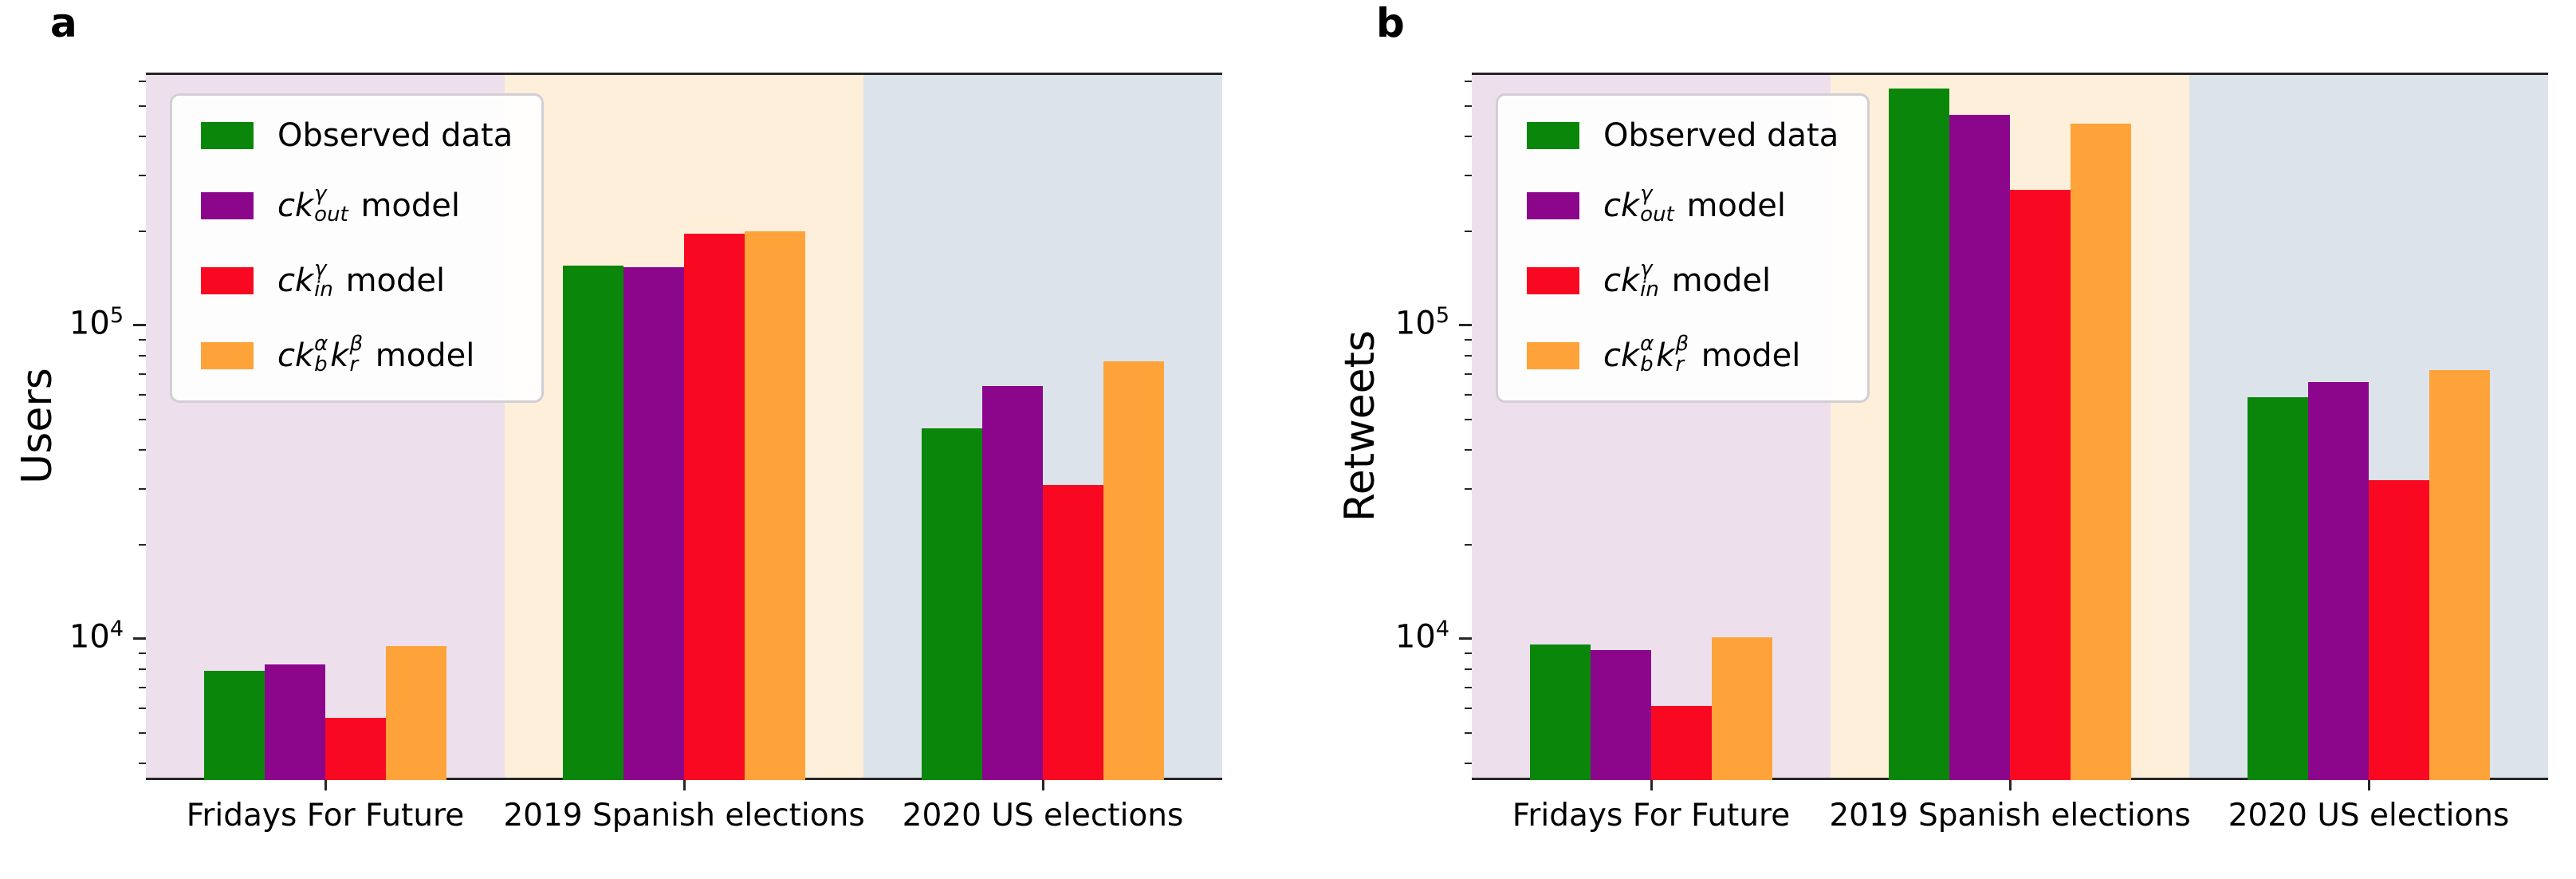 The width and height of the screenshot is (2576, 879). Describe the element at coordinates (395, 135) in the screenshot. I see `legend-label: Observed data` at that location.